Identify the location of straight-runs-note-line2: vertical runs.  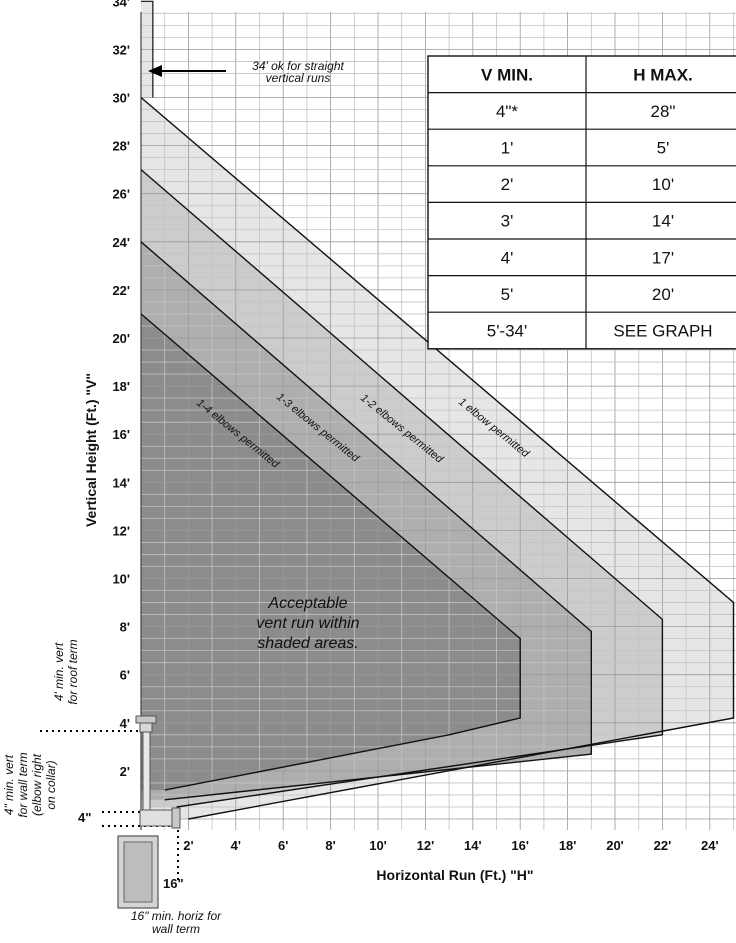
(298, 78).